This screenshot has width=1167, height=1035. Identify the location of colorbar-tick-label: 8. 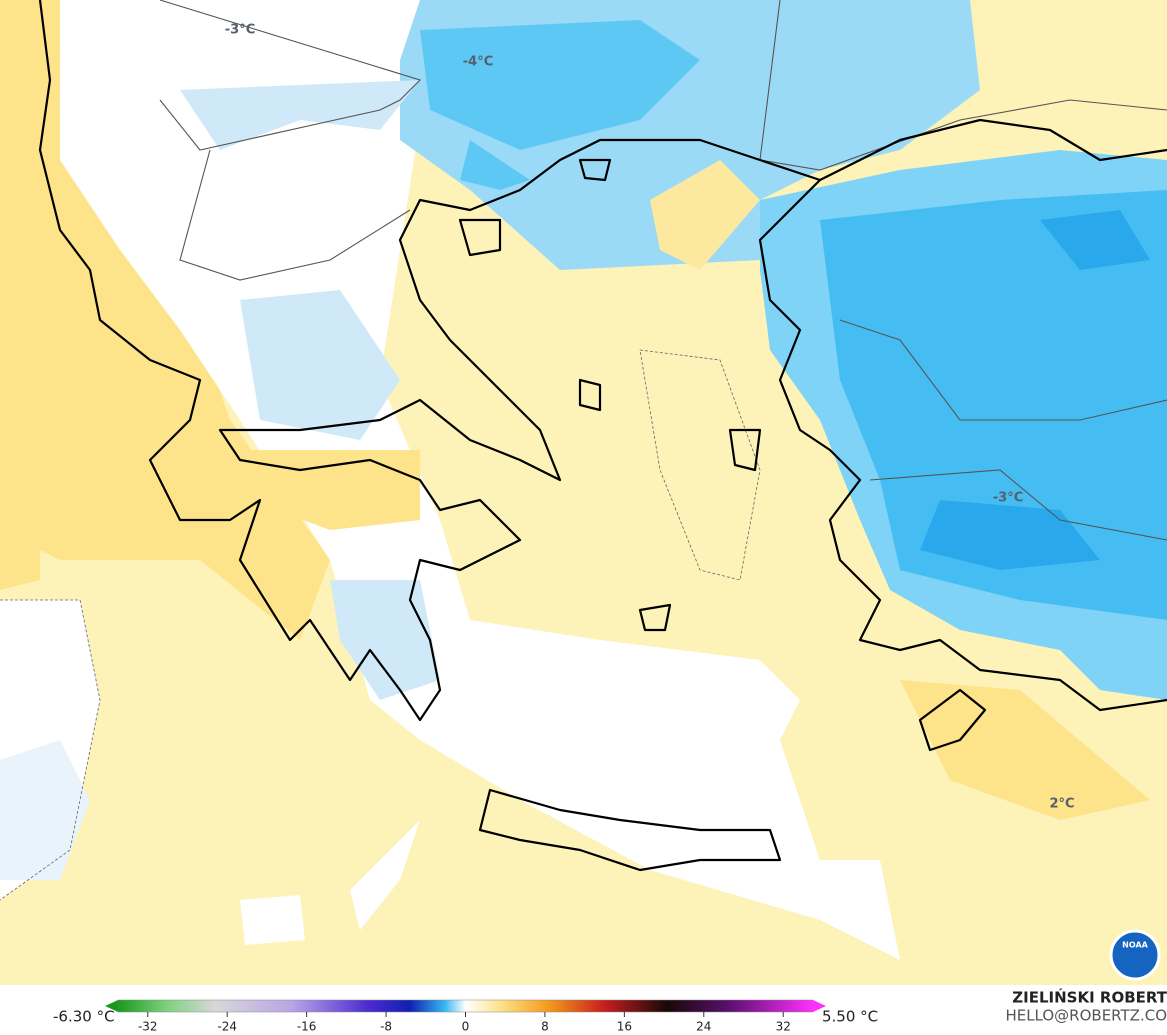
(545, 1027).